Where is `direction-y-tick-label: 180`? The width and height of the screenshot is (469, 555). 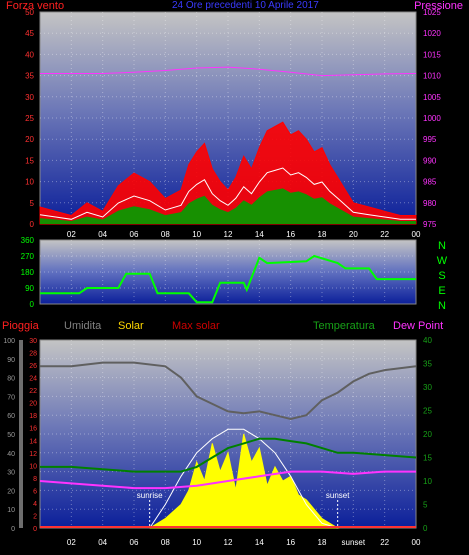 direction-y-tick-label: 180 is located at coordinates (28, 272).